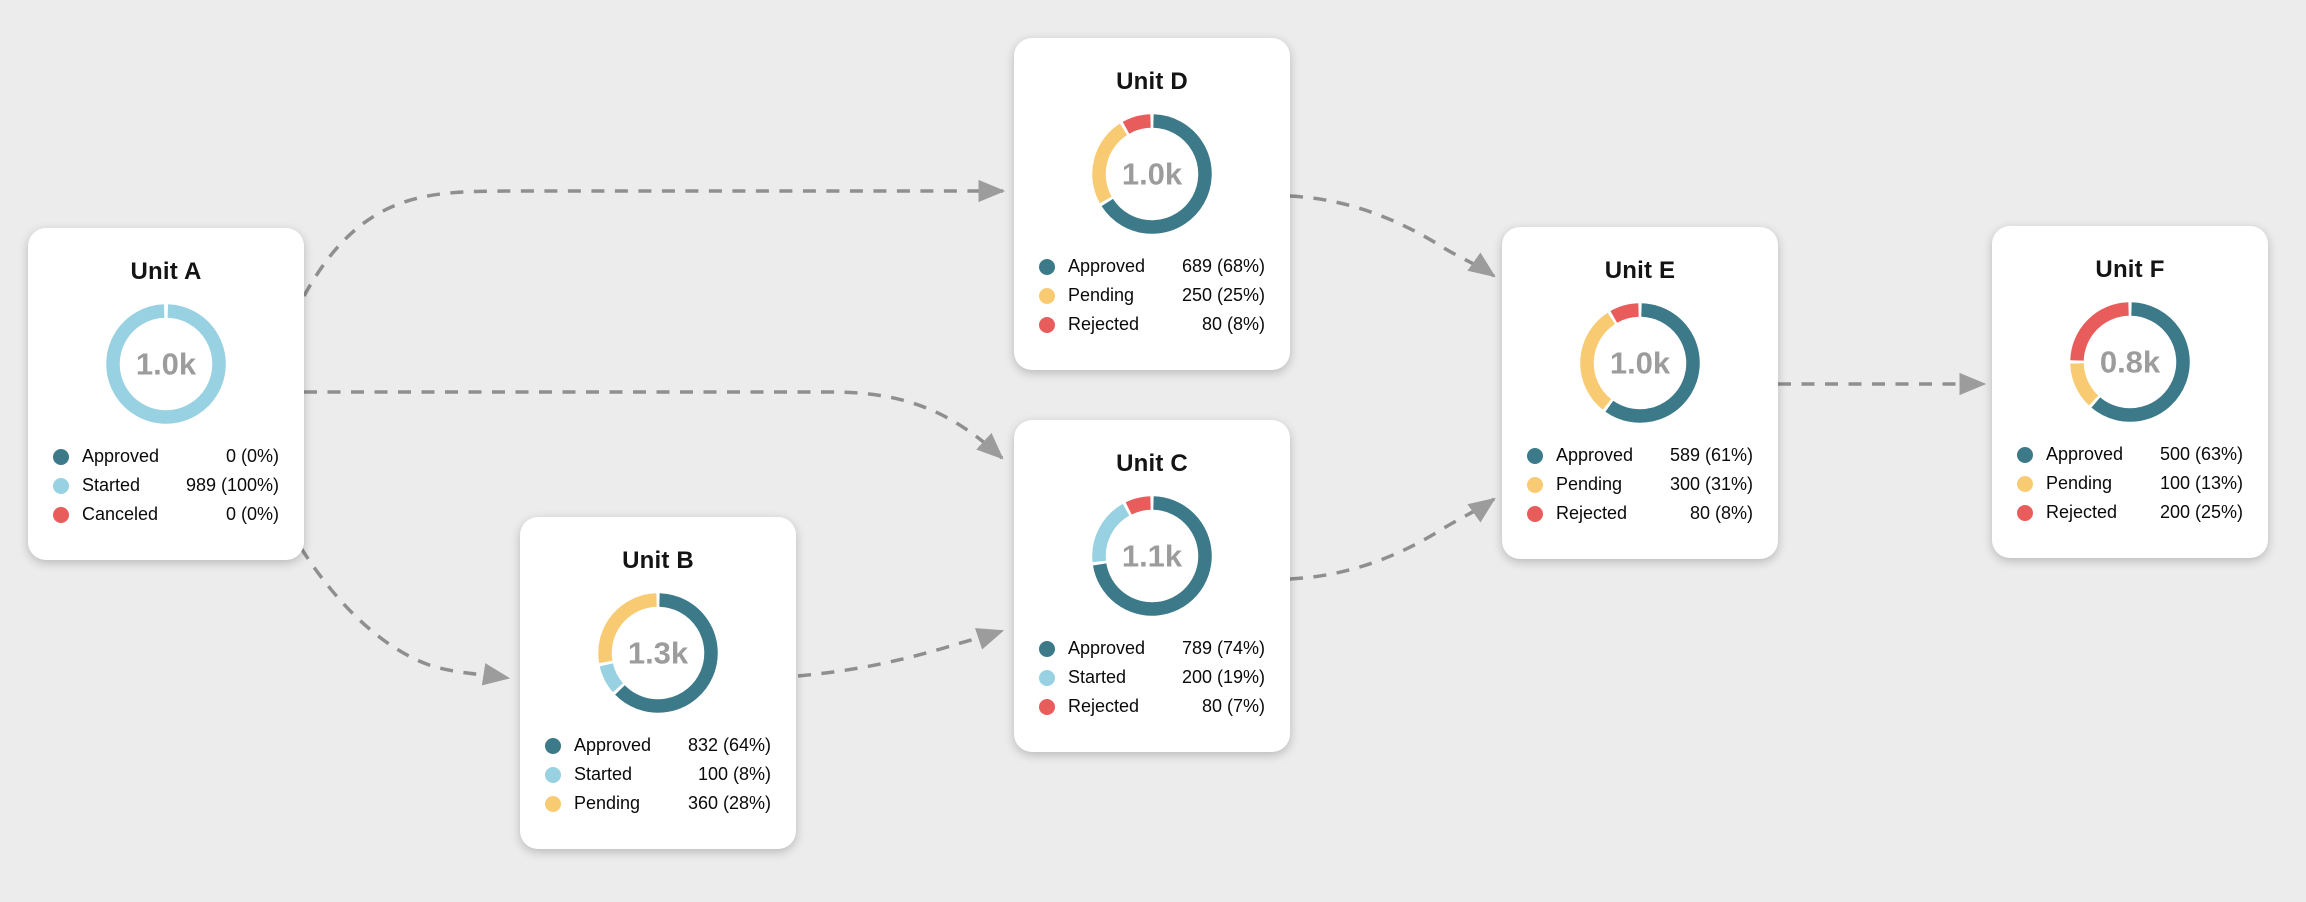 Image resolution: width=2306 pixels, height=902 pixels. Describe the element at coordinates (2201, 512) in the screenshot. I see `legend-value: 200 (25%)` at that location.